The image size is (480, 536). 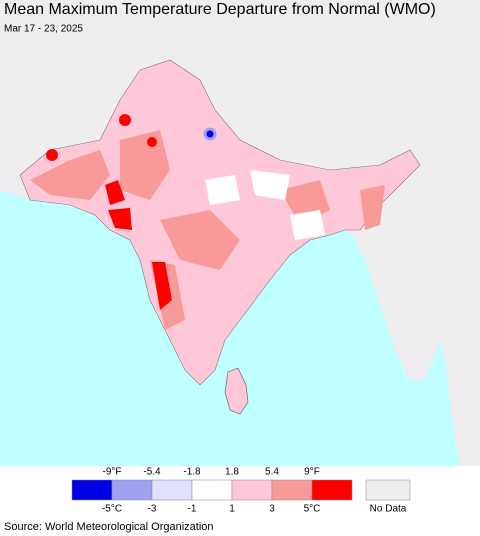 What do you see at coordinates (152, 472) in the screenshot?
I see `legend-label-f: -5.4` at bounding box center [152, 472].